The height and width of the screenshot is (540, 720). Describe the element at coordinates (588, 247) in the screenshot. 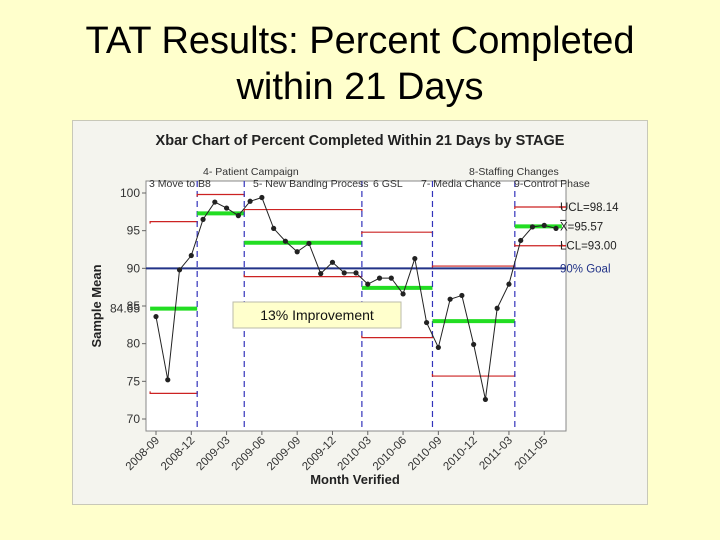

I see `lcl-label: LCL=93.00` at that location.